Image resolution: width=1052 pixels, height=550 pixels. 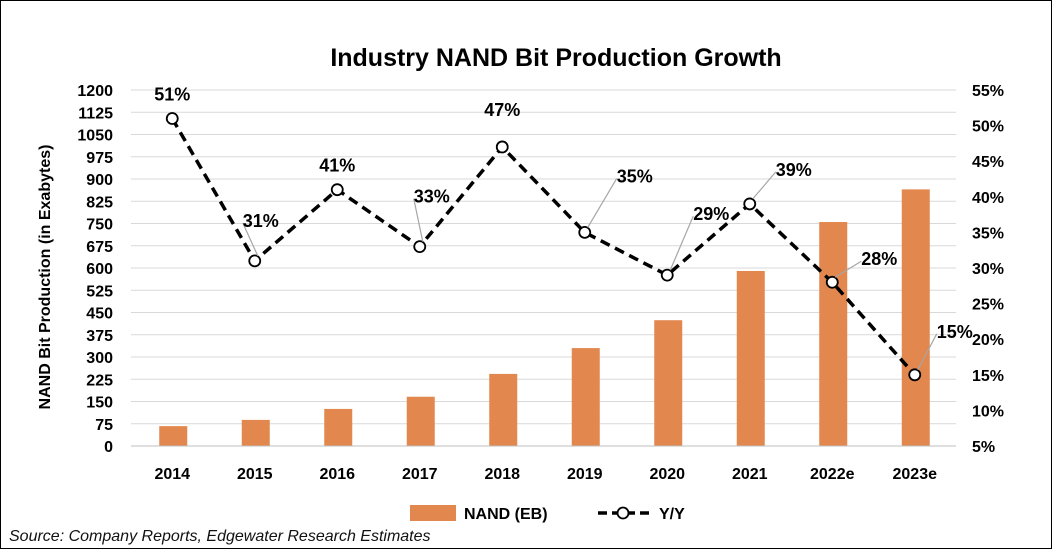 What do you see at coordinates (45, 277) in the screenshot?
I see `y-axis-title: NAND Bit Production (in Exabytes)` at bounding box center [45, 277].